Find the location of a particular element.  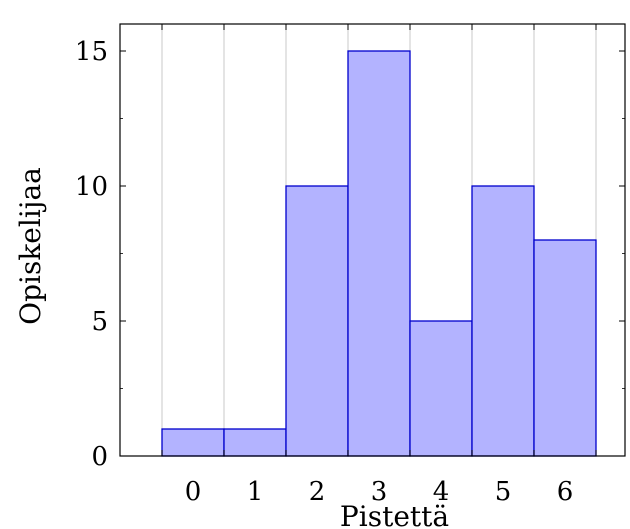

x-tick-label: 5 is located at coordinates (503, 492).